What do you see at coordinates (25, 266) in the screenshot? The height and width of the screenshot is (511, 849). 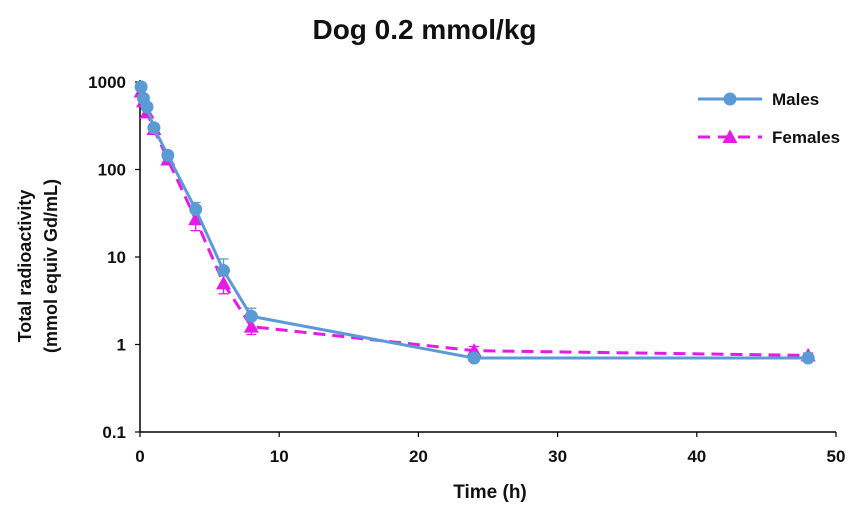 I see `y-axis-label-line-1: Total radioactivity` at bounding box center [25, 266].